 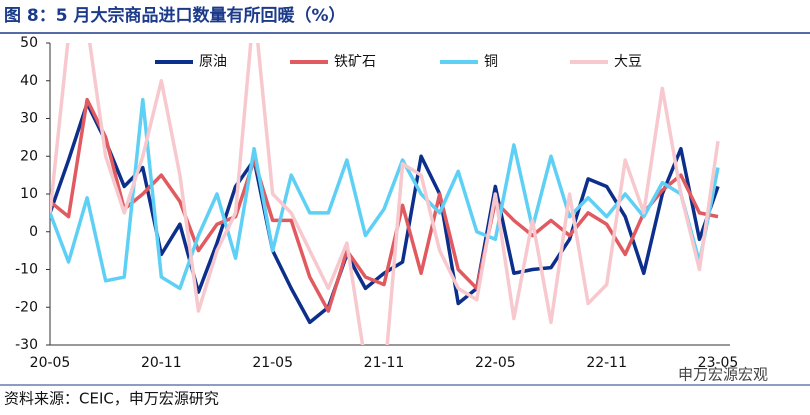 What do you see at coordinates (26, 307) in the screenshot?
I see `y-tick-label: -20` at bounding box center [26, 307].